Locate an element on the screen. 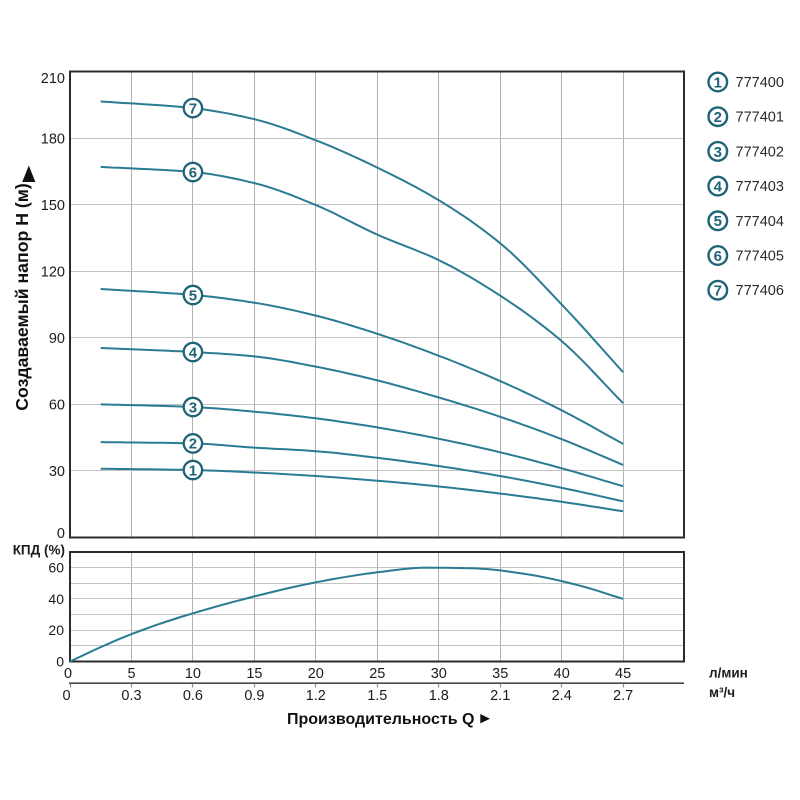 The height and width of the screenshot is (800, 800). svg-text: л/мин is located at coordinates (728, 673).